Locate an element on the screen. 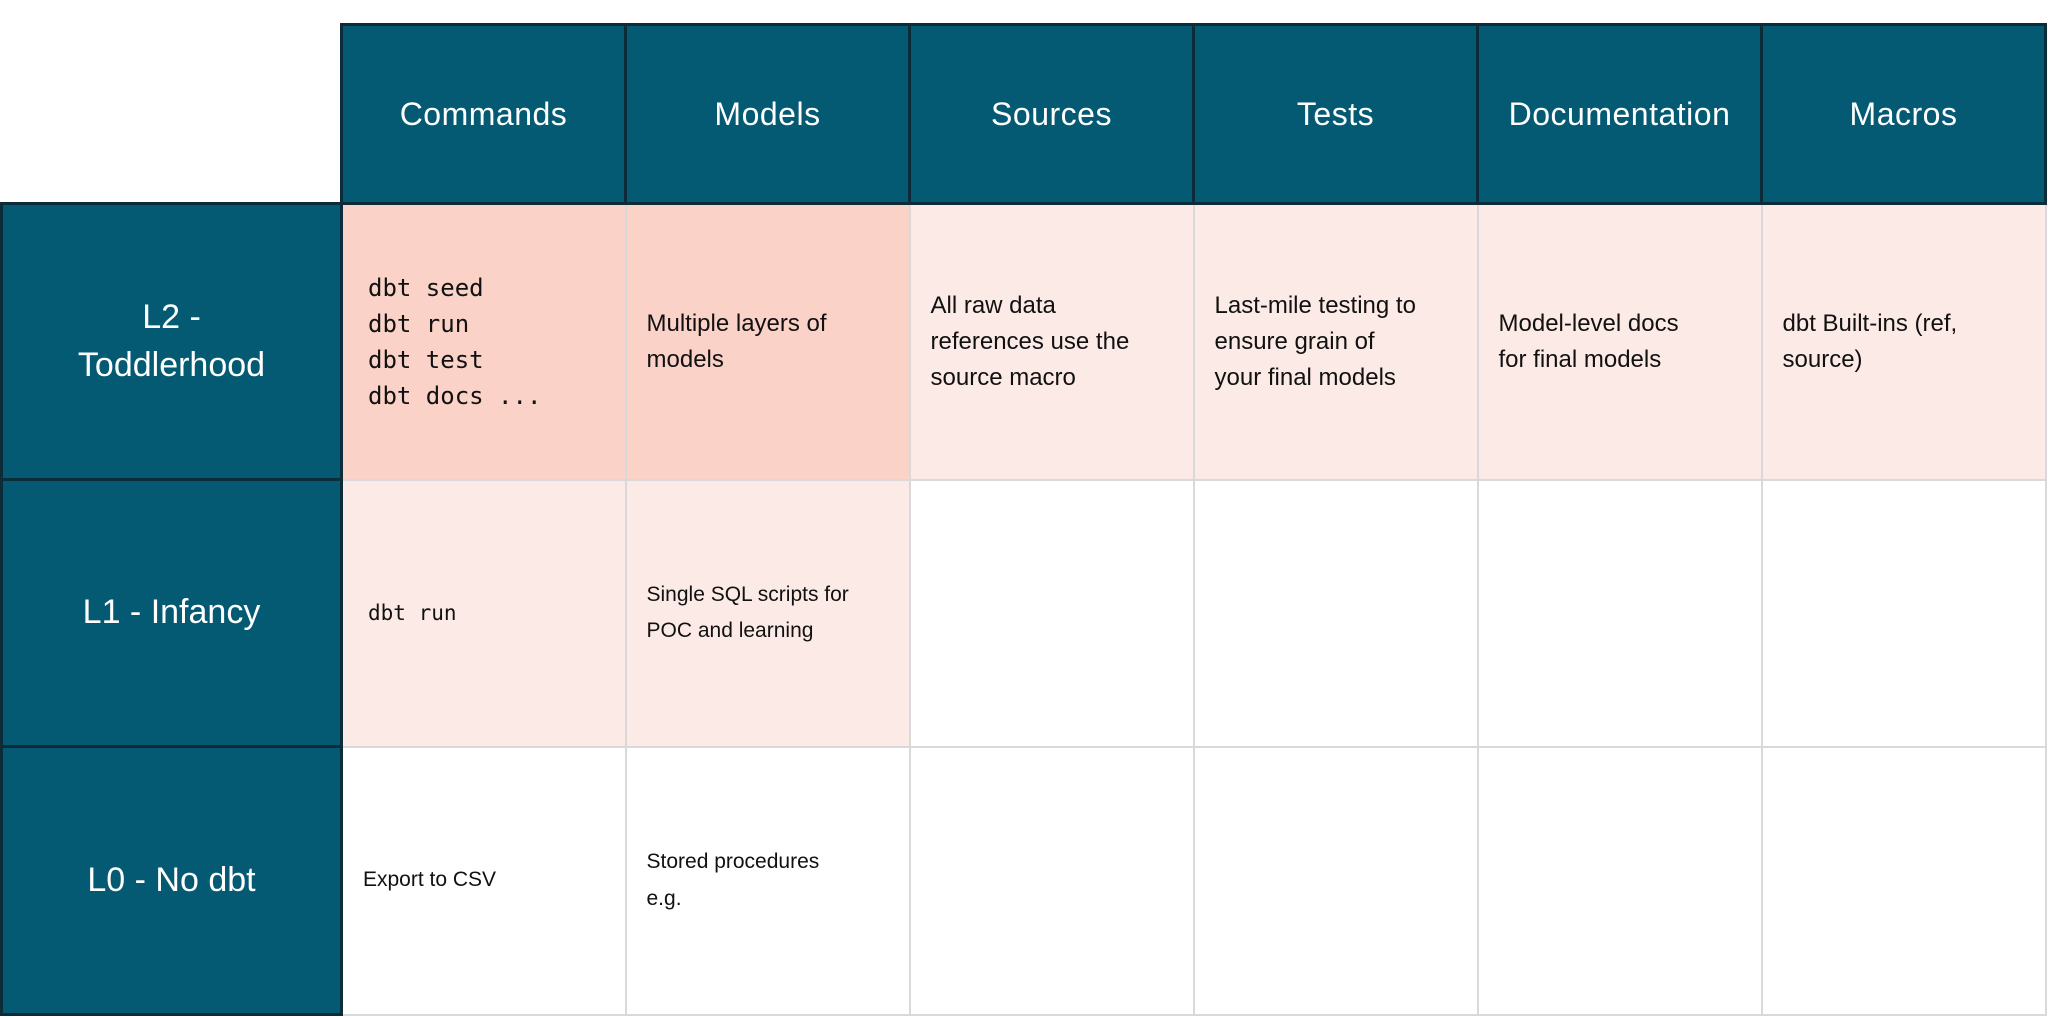  corner-cell is located at coordinates (171, 114).